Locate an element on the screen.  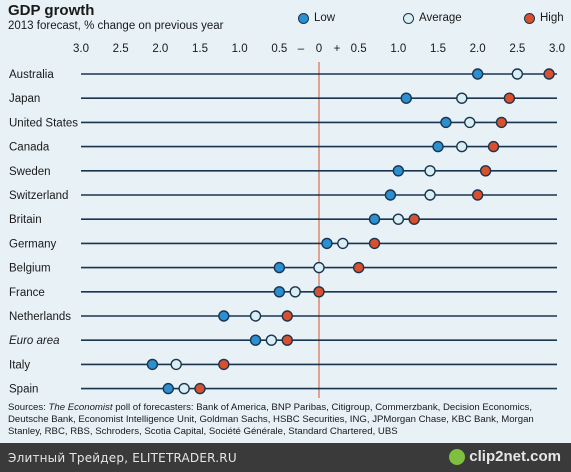
country-label: France is located at coordinates (27, 293).